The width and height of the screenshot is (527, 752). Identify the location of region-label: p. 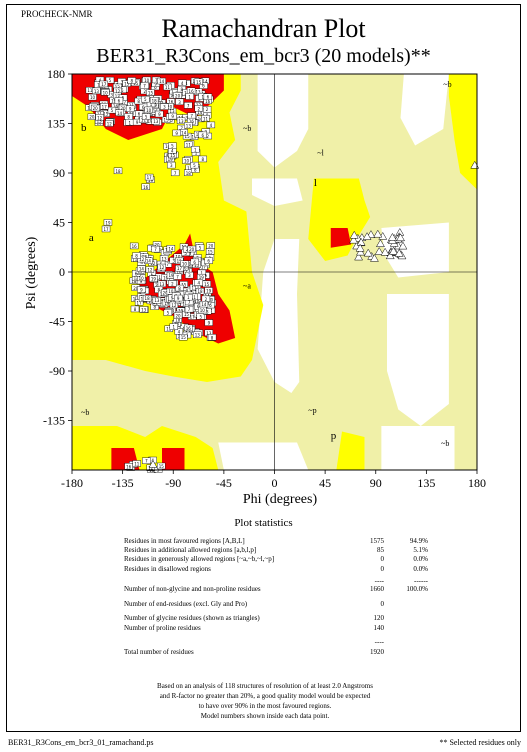
(334, 436).